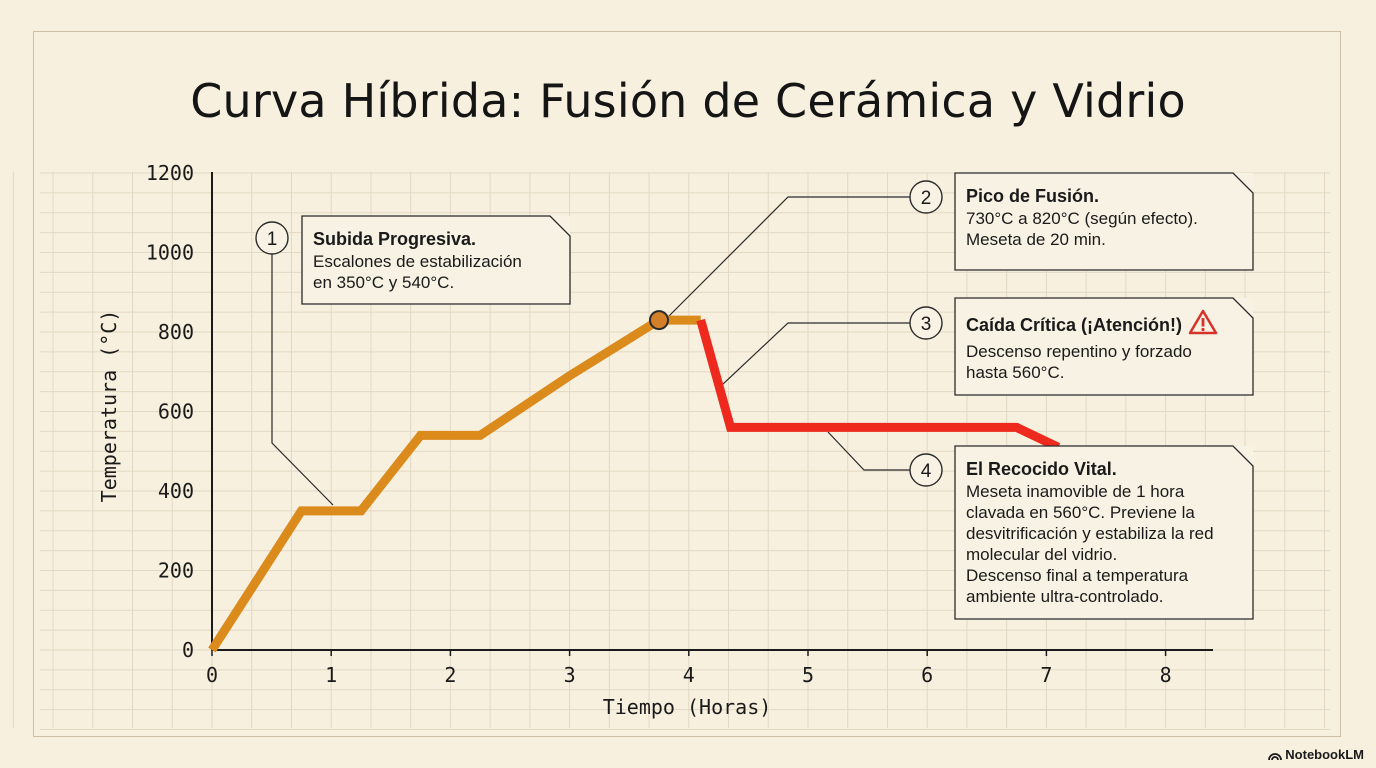  What do you see at coordinates (1074, 325) in the screenshot?
I see `annotation-title: Caída Crítica (¡Atención!)` at bounding box center [1074, 325].